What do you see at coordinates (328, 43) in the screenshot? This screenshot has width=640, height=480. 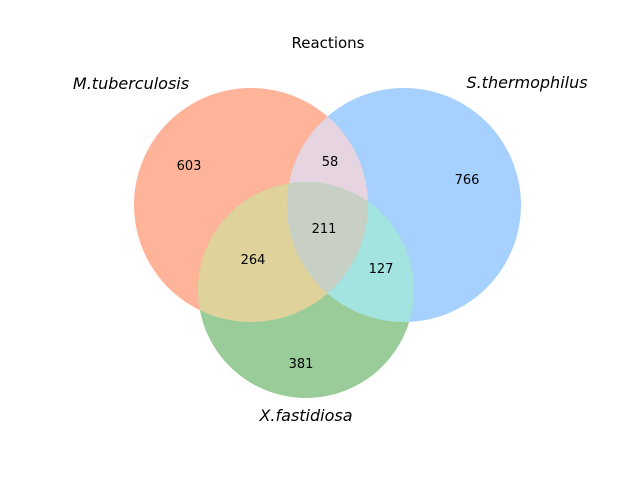 I see `diagram-title: Reactions` at bounding box center [328, 43].